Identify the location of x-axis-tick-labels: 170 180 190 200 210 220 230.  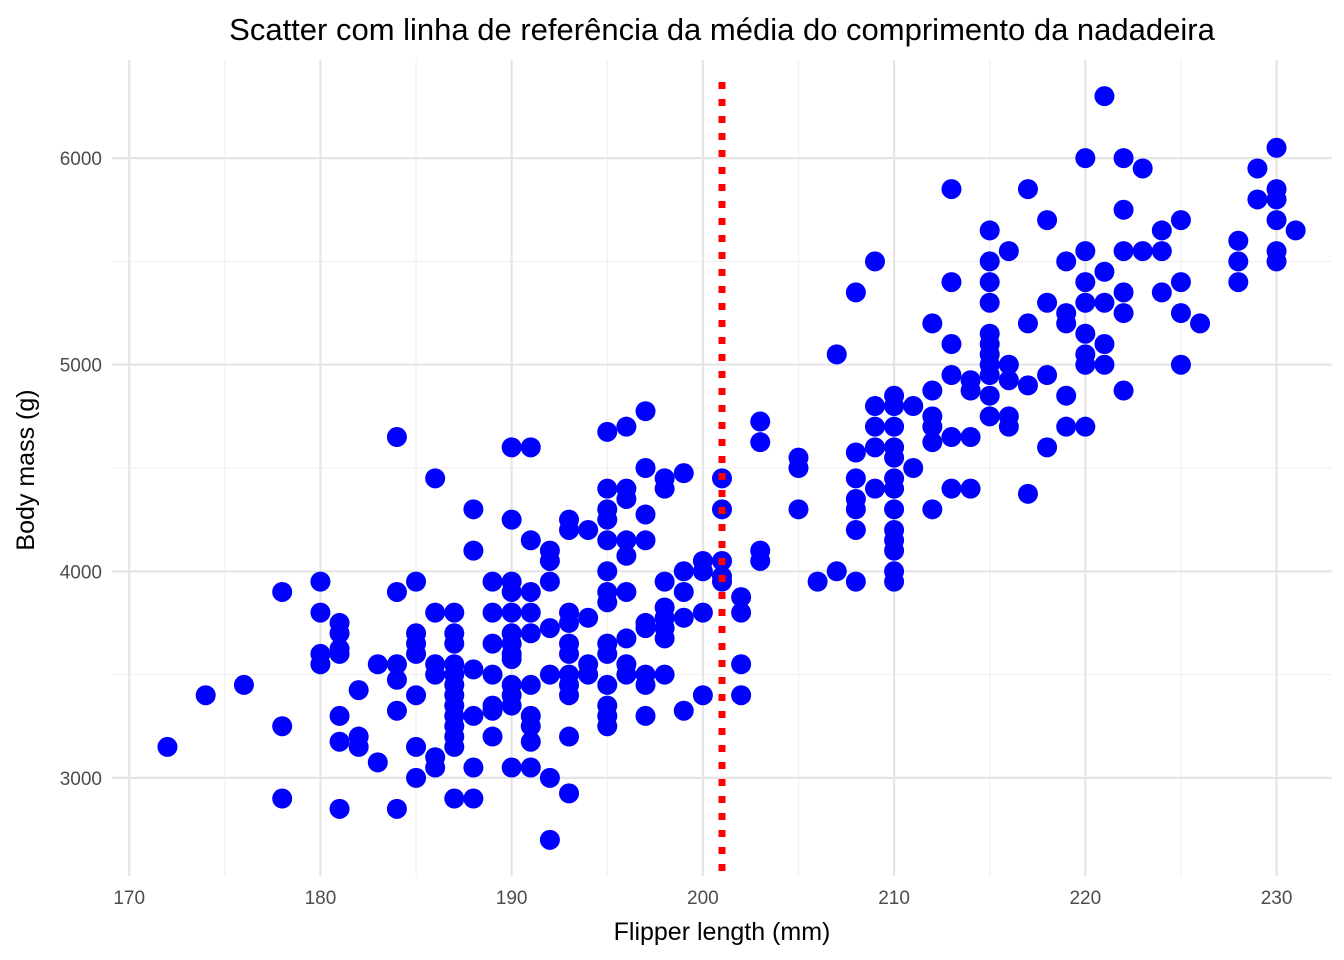
(702, 898).